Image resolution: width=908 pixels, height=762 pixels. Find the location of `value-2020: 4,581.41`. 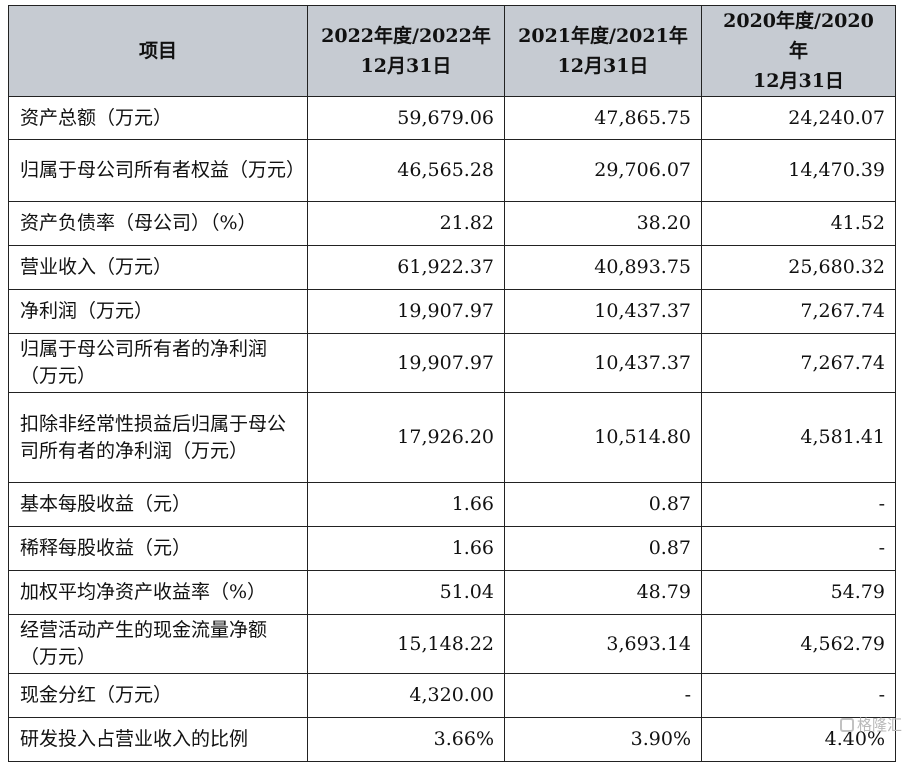

value-2020: 4,581.41 is located at coordinates (798, 437).